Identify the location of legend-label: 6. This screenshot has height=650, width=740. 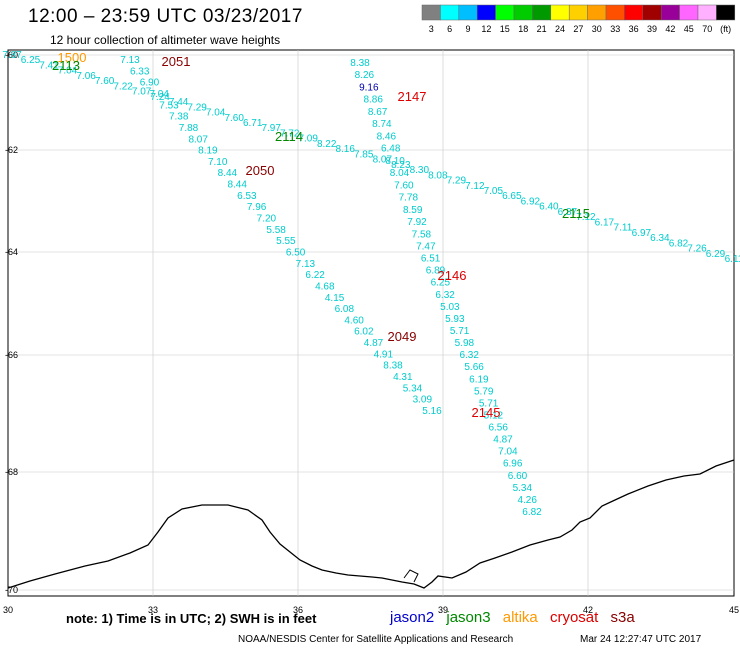
(449, 29).